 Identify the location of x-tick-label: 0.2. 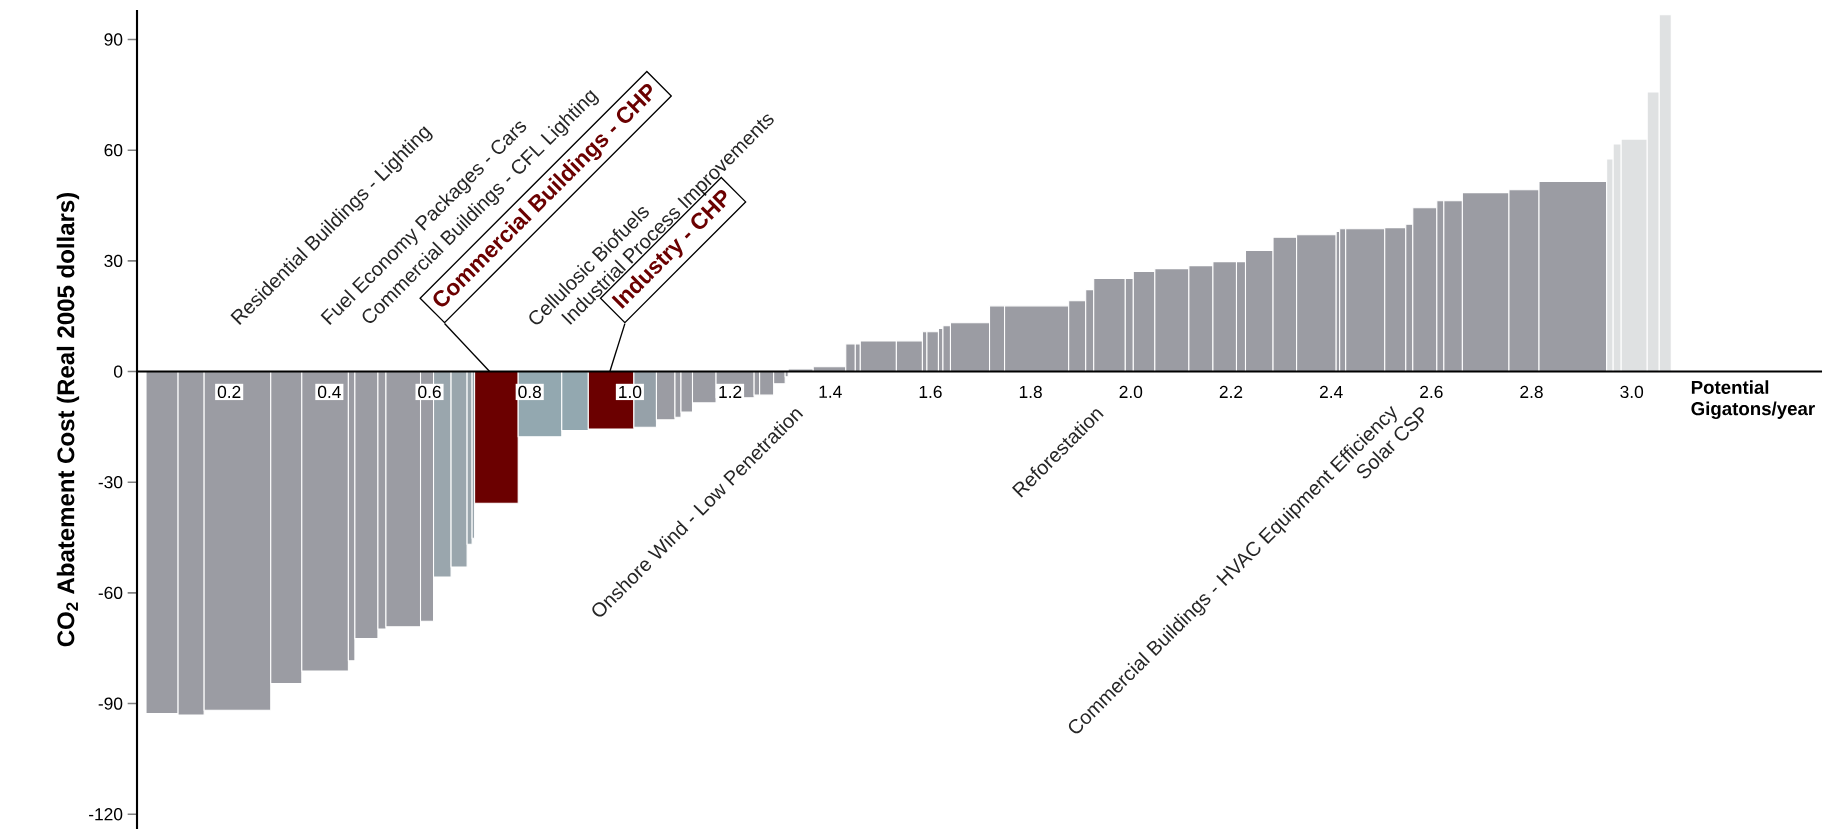
(229, 392).